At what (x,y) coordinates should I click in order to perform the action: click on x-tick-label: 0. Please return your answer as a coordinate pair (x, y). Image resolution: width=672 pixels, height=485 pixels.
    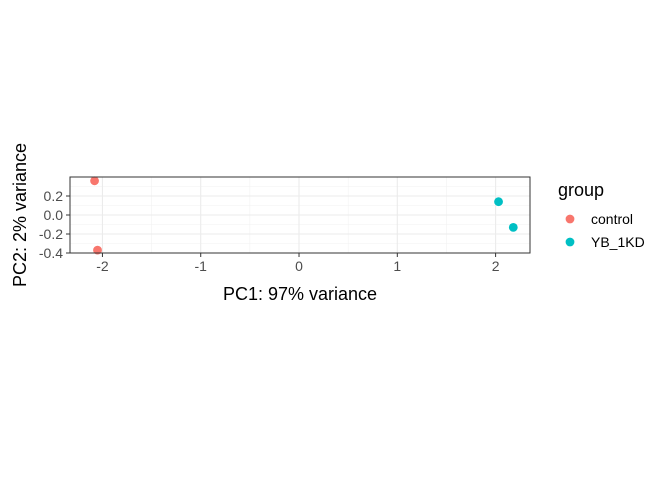
    Looking at the image, I should click on (299, 266).